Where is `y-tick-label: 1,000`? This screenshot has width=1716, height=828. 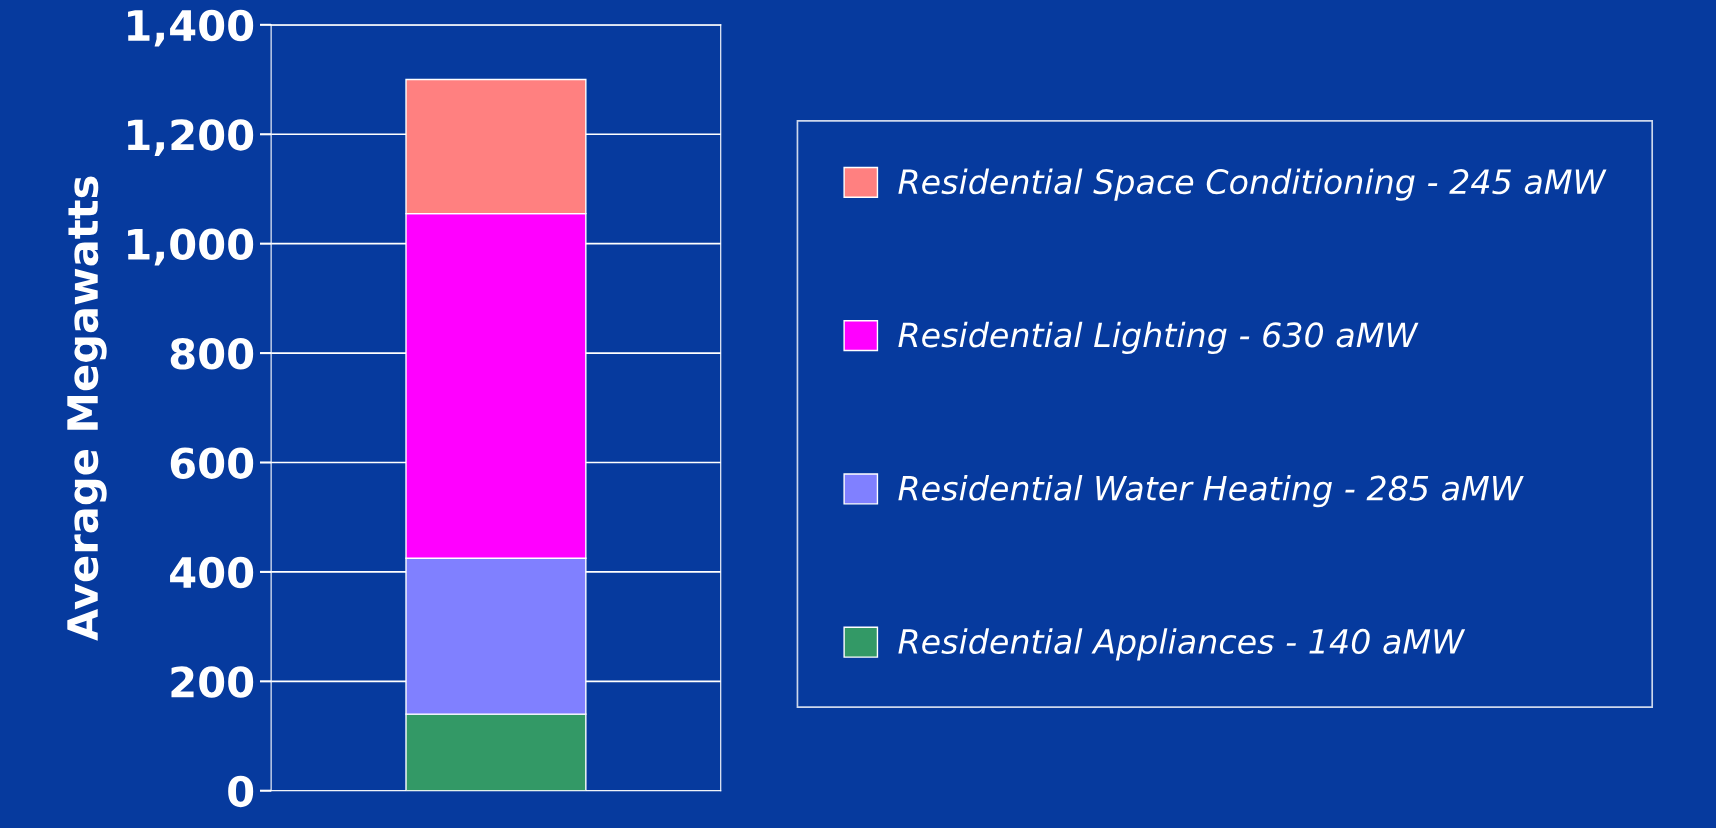
y-tick-label: 1,000 is located at coordinates (191, 247).